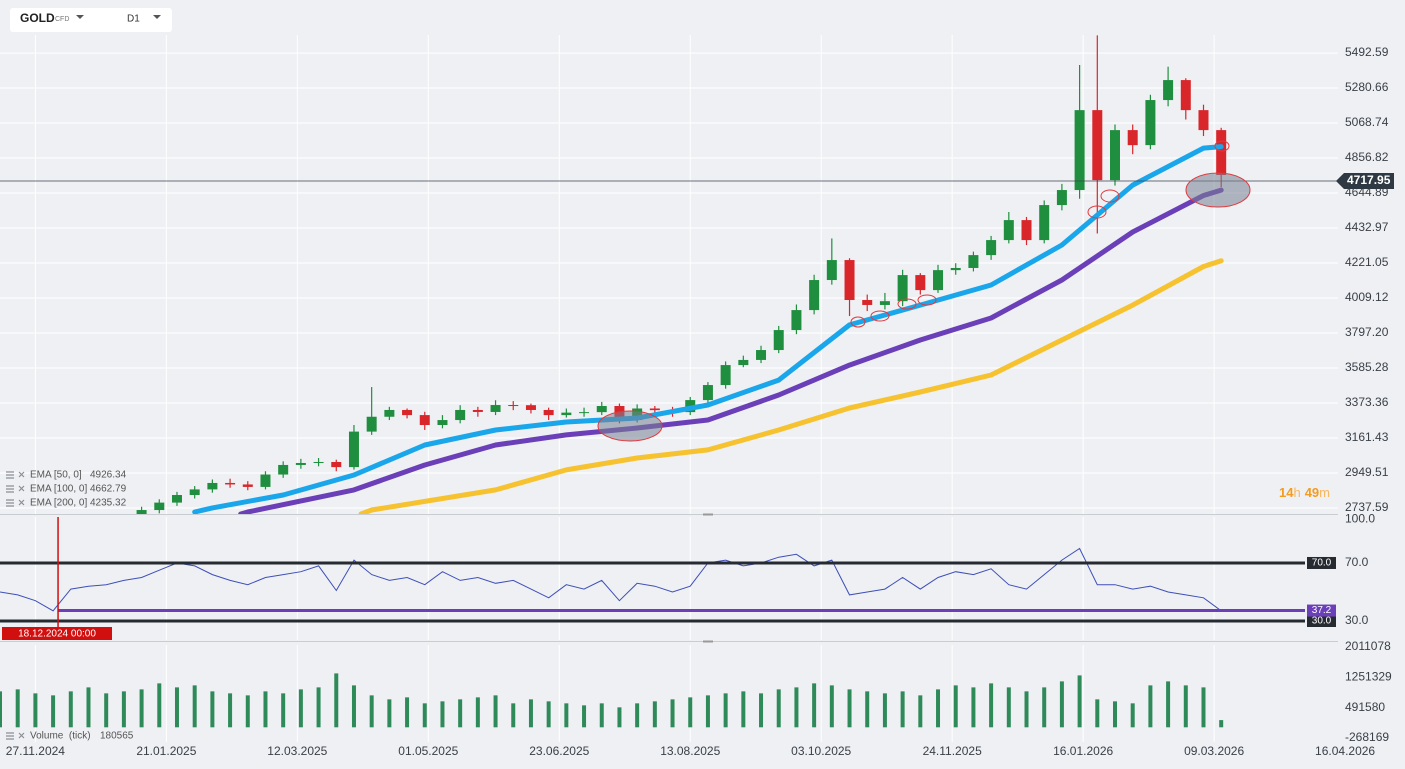 This screenshot has width=1405, height=769. I want to click on last-price-label: 4717.95, so click(1369, 180).